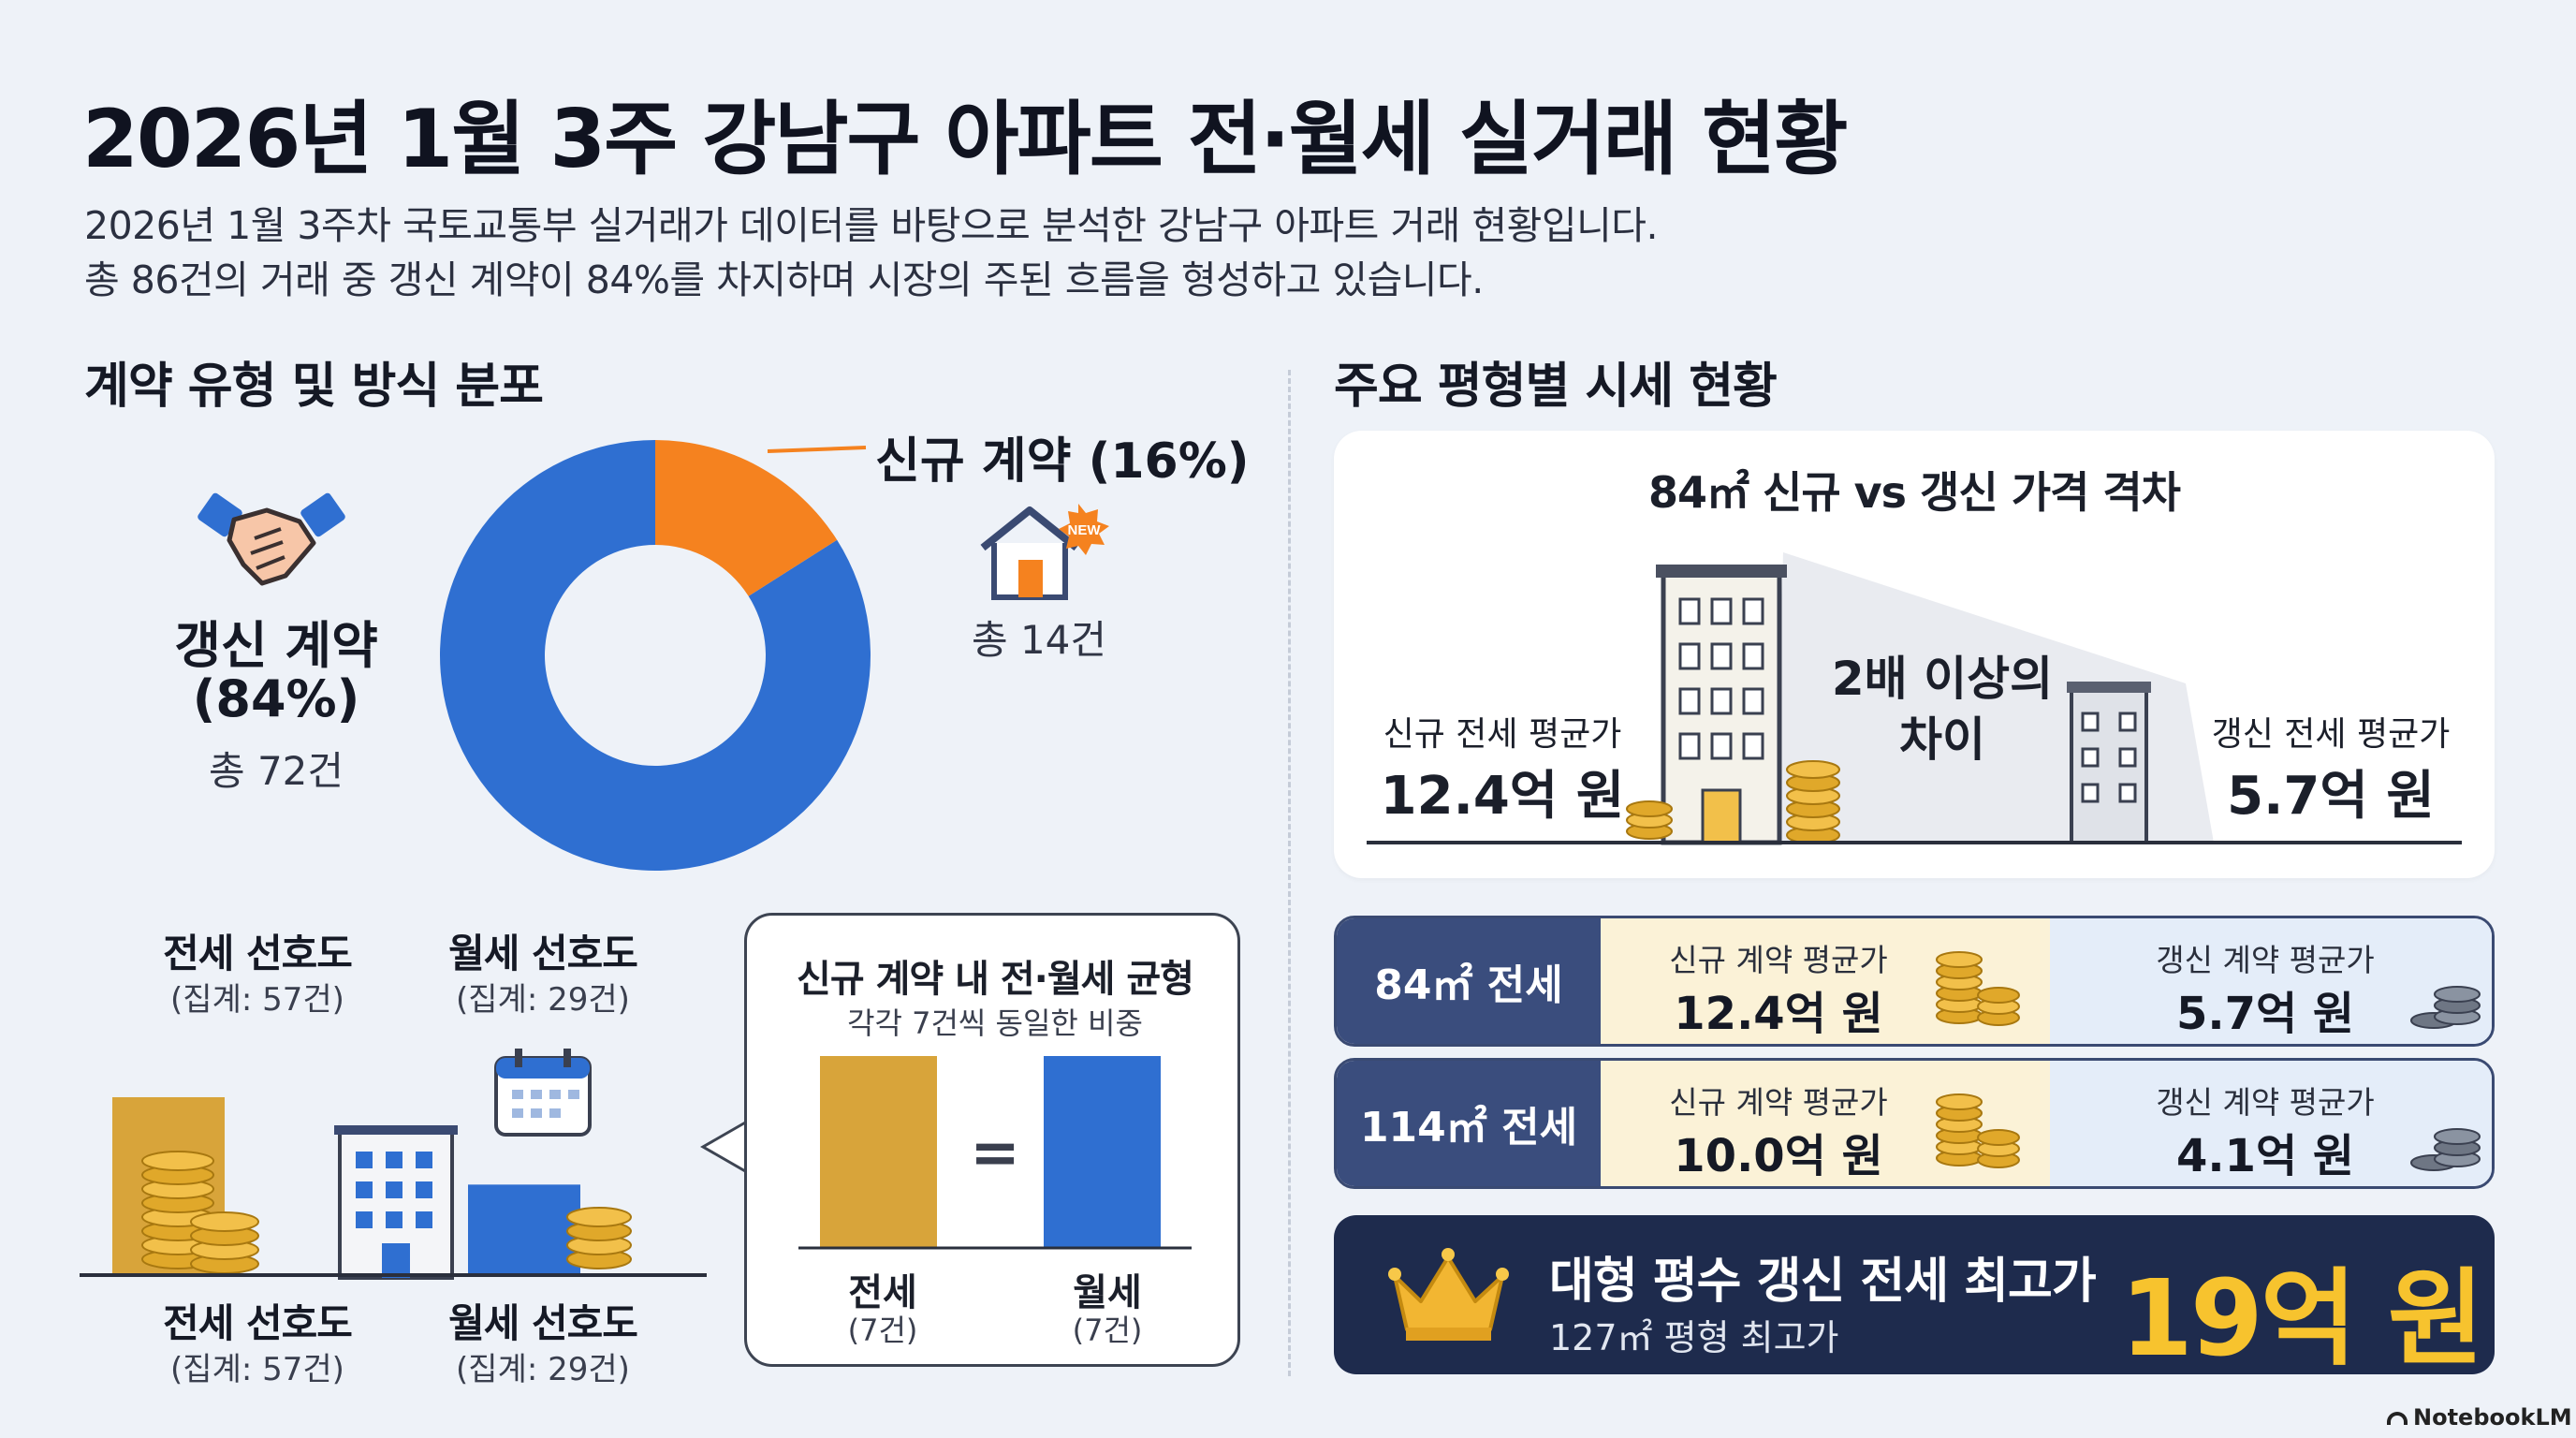 The image size is (2576, 1438). Describe the element at coordinates (2265, 1014) in the screenshot. I see `row-old-value: 5.7억 원` at that location.